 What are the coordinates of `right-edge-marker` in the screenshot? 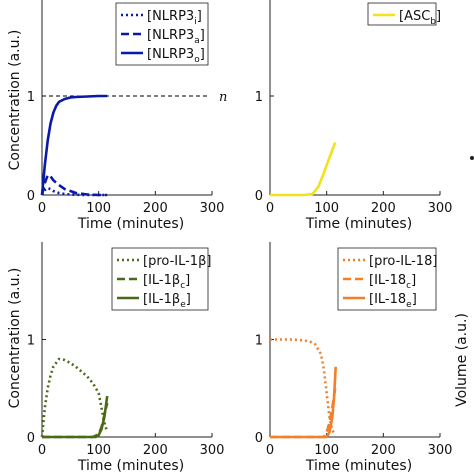 It's located at (472, 158).